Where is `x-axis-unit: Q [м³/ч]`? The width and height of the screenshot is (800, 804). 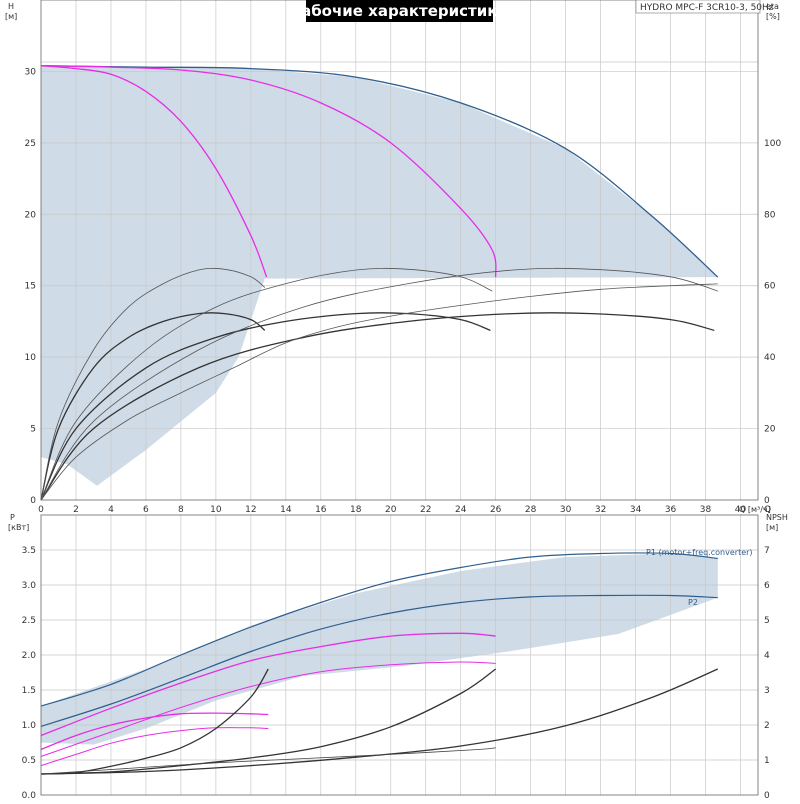
x-axis-unit: Q [м³/ч] is located at coordinates (755, 509).